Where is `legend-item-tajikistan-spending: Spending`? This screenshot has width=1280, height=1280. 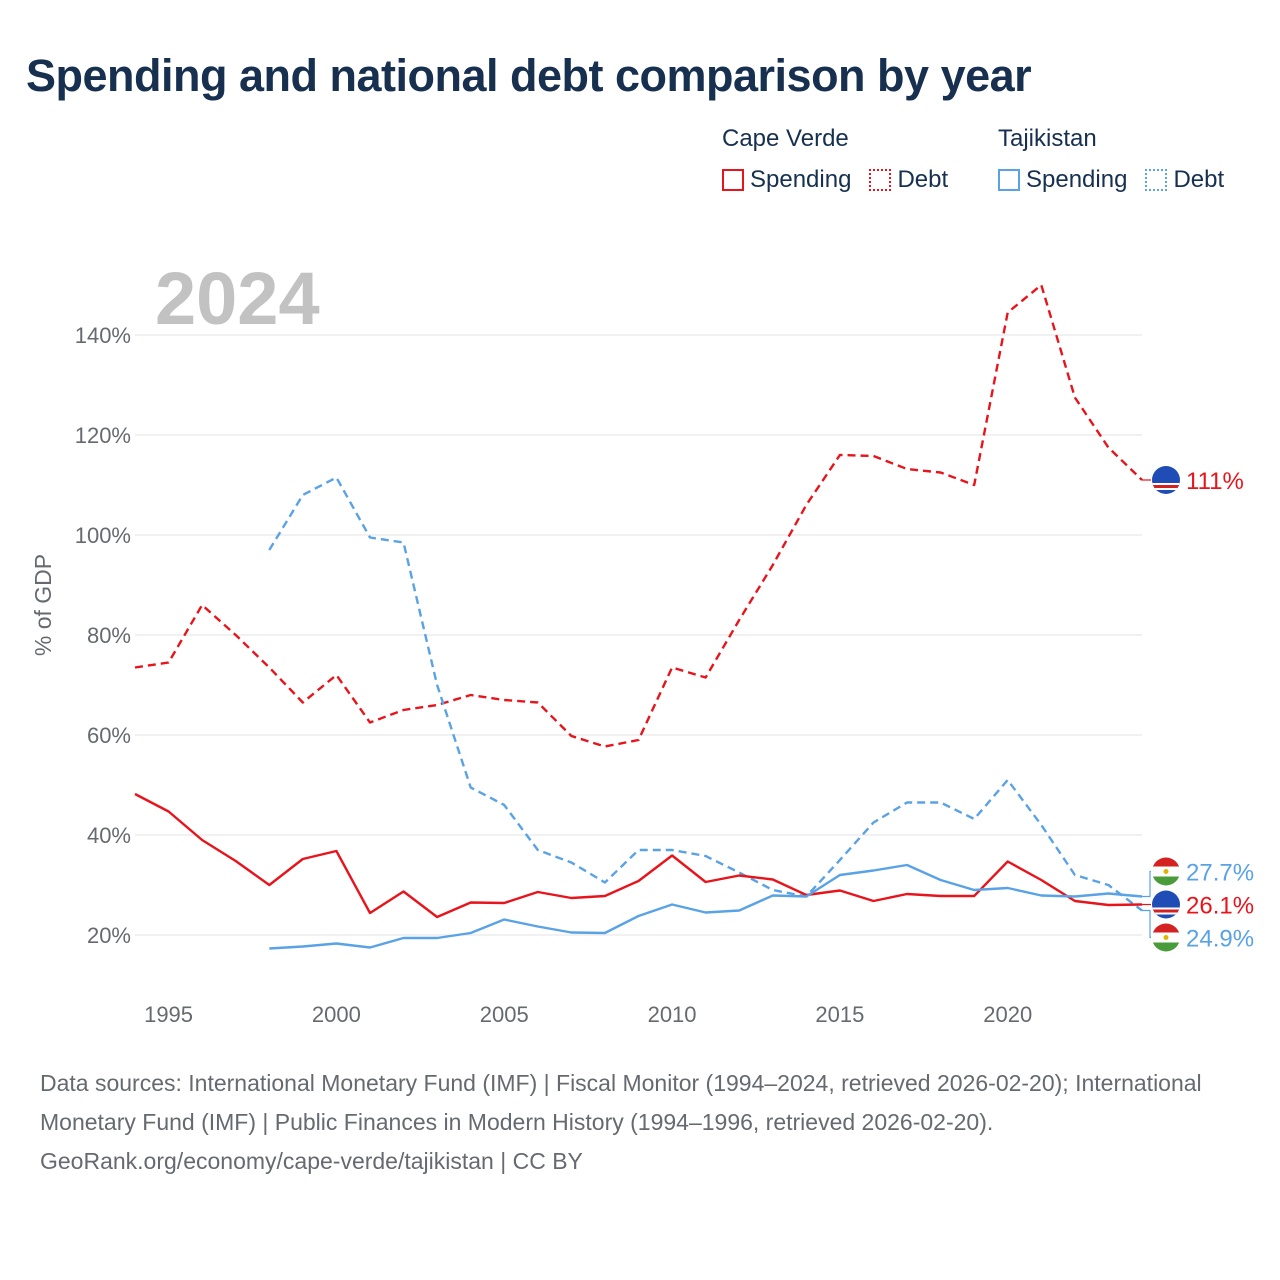
legend-item-tajikistan-spending: Spending is located at coordinates (1062, 180).